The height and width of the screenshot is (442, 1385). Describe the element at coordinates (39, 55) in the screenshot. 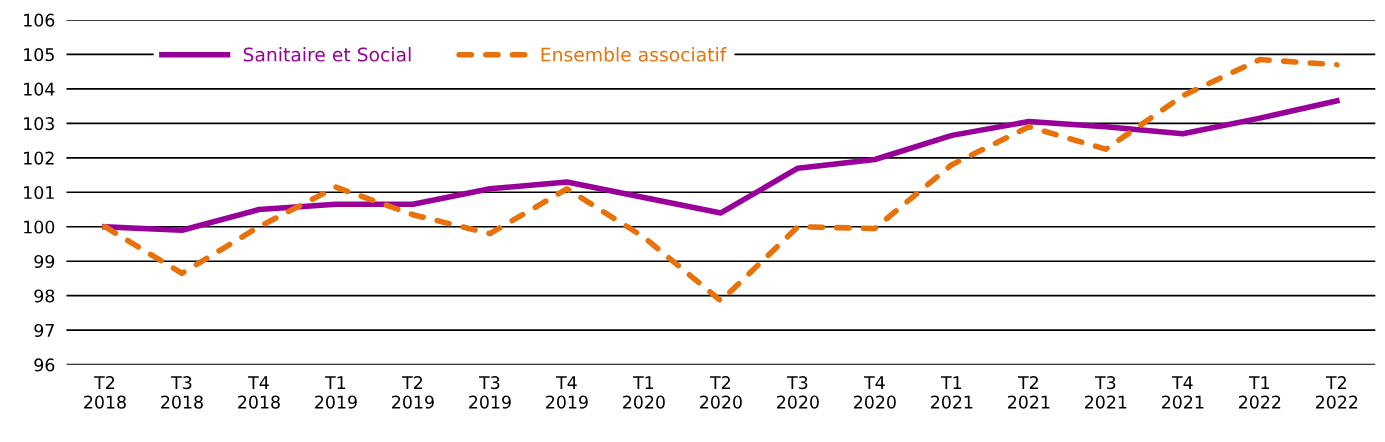

I see `y-tick-label: 105` at that location.